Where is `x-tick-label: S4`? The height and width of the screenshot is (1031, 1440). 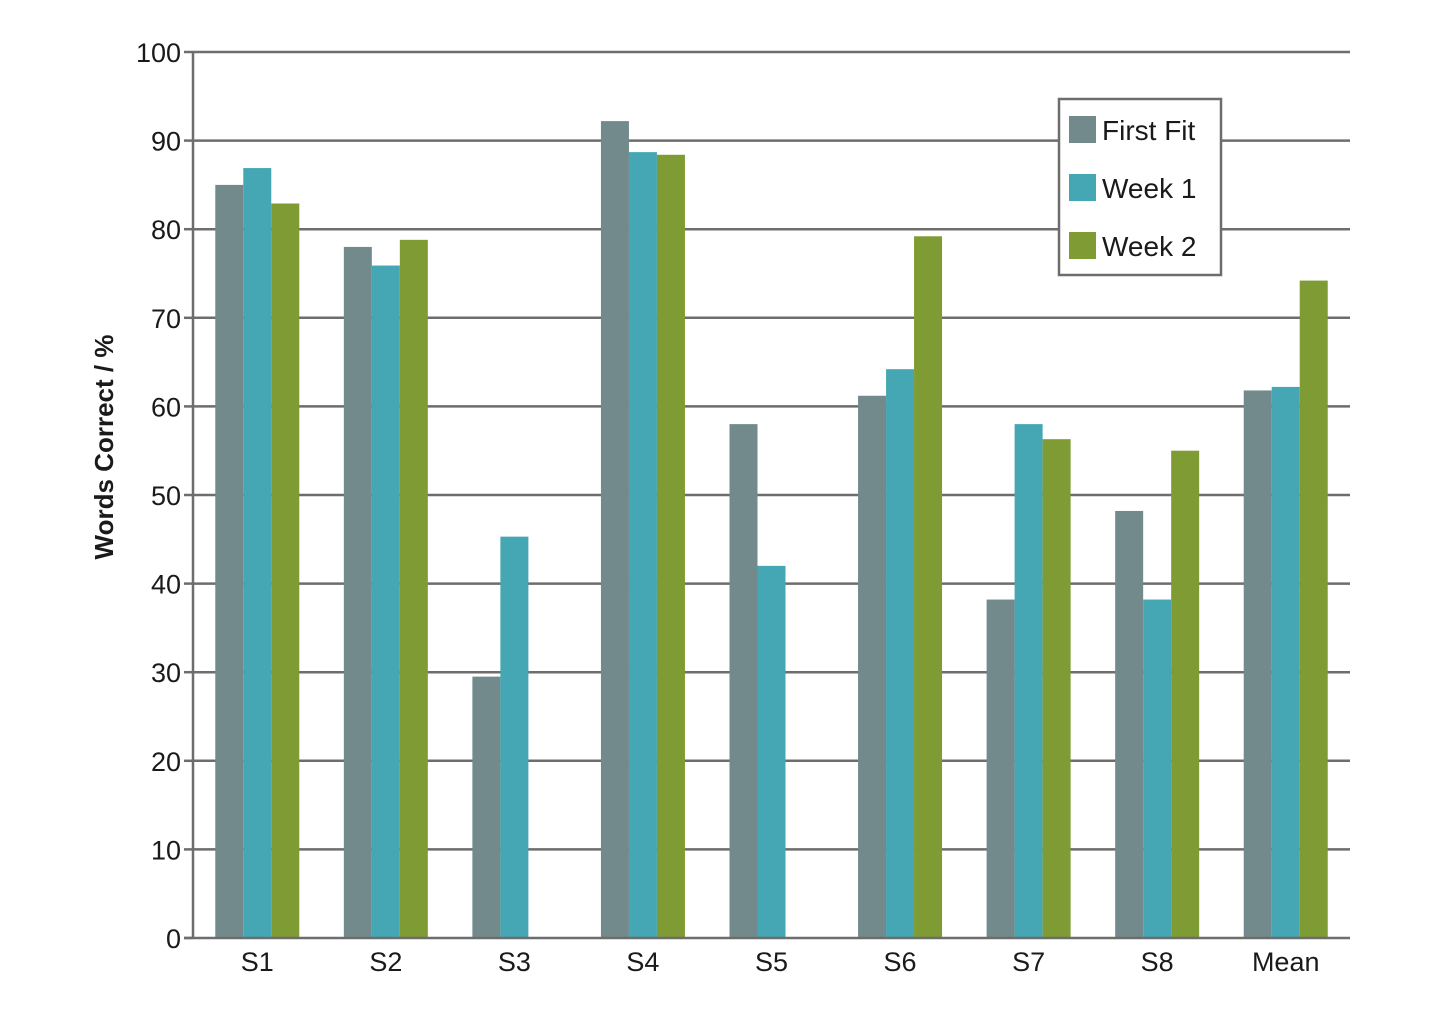
x-tick-label: S4 is located at coordinates (642, 962).